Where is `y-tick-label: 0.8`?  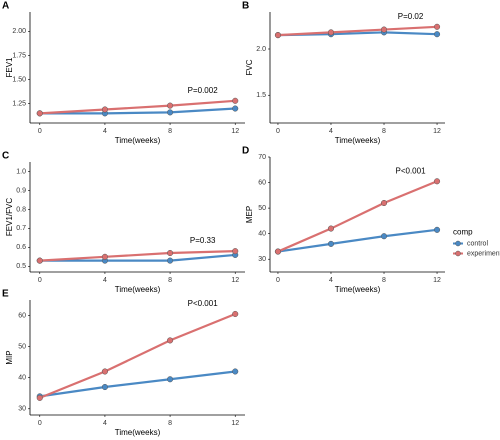 y-tick-label: 0.8 is located at coordinates (21, 209).